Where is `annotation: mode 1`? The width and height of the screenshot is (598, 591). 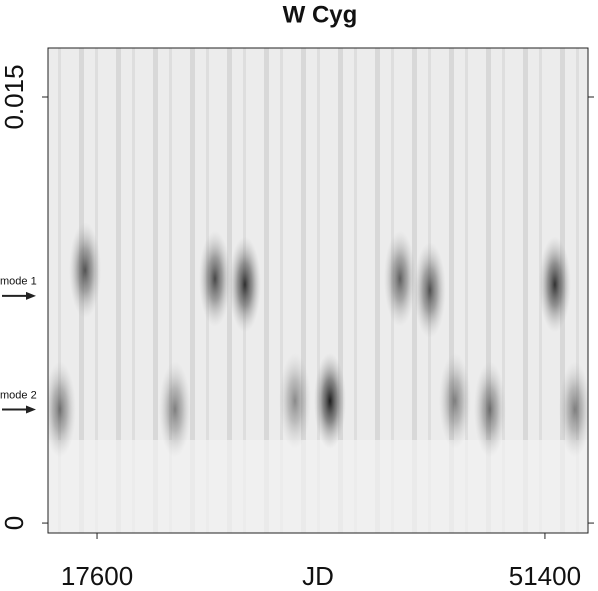 annotation: mode 1 is located at coordinates (18, 282).